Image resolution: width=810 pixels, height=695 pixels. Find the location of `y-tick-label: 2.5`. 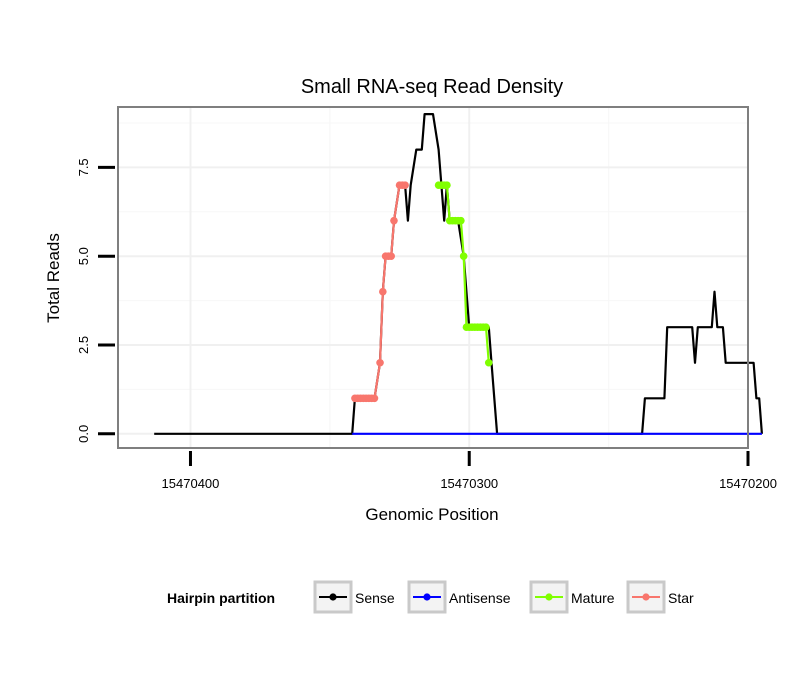

y-tick-label: 2.5 is located at coordinates (83, 345).